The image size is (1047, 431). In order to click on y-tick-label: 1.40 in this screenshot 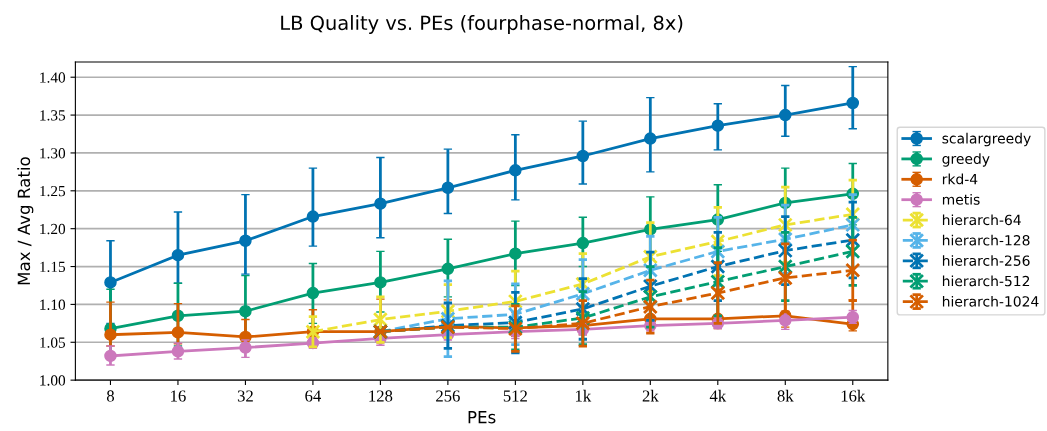, I will do `click(53, 77)`.